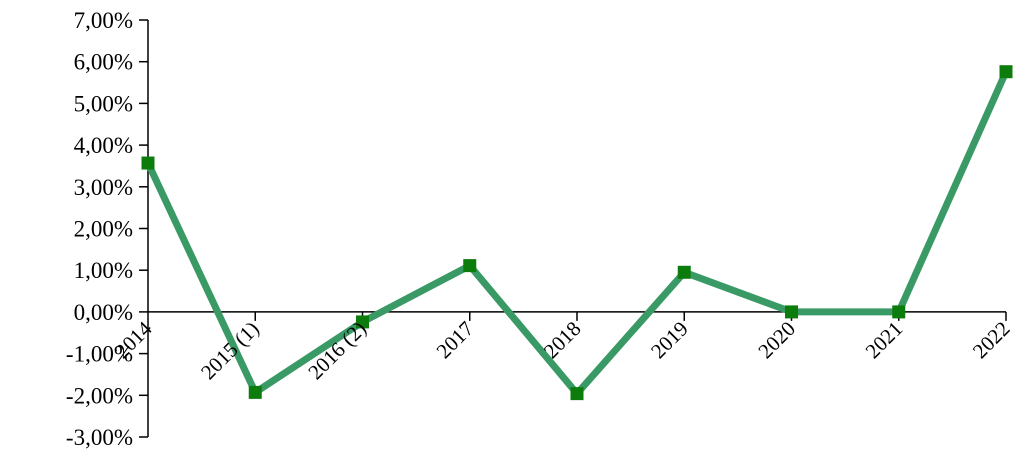 This screenshot has height=454, width=1018. Describe the element at coordinates (103, 312) in the screenshot. I see `y-tick-label: 0,00%` at that location.